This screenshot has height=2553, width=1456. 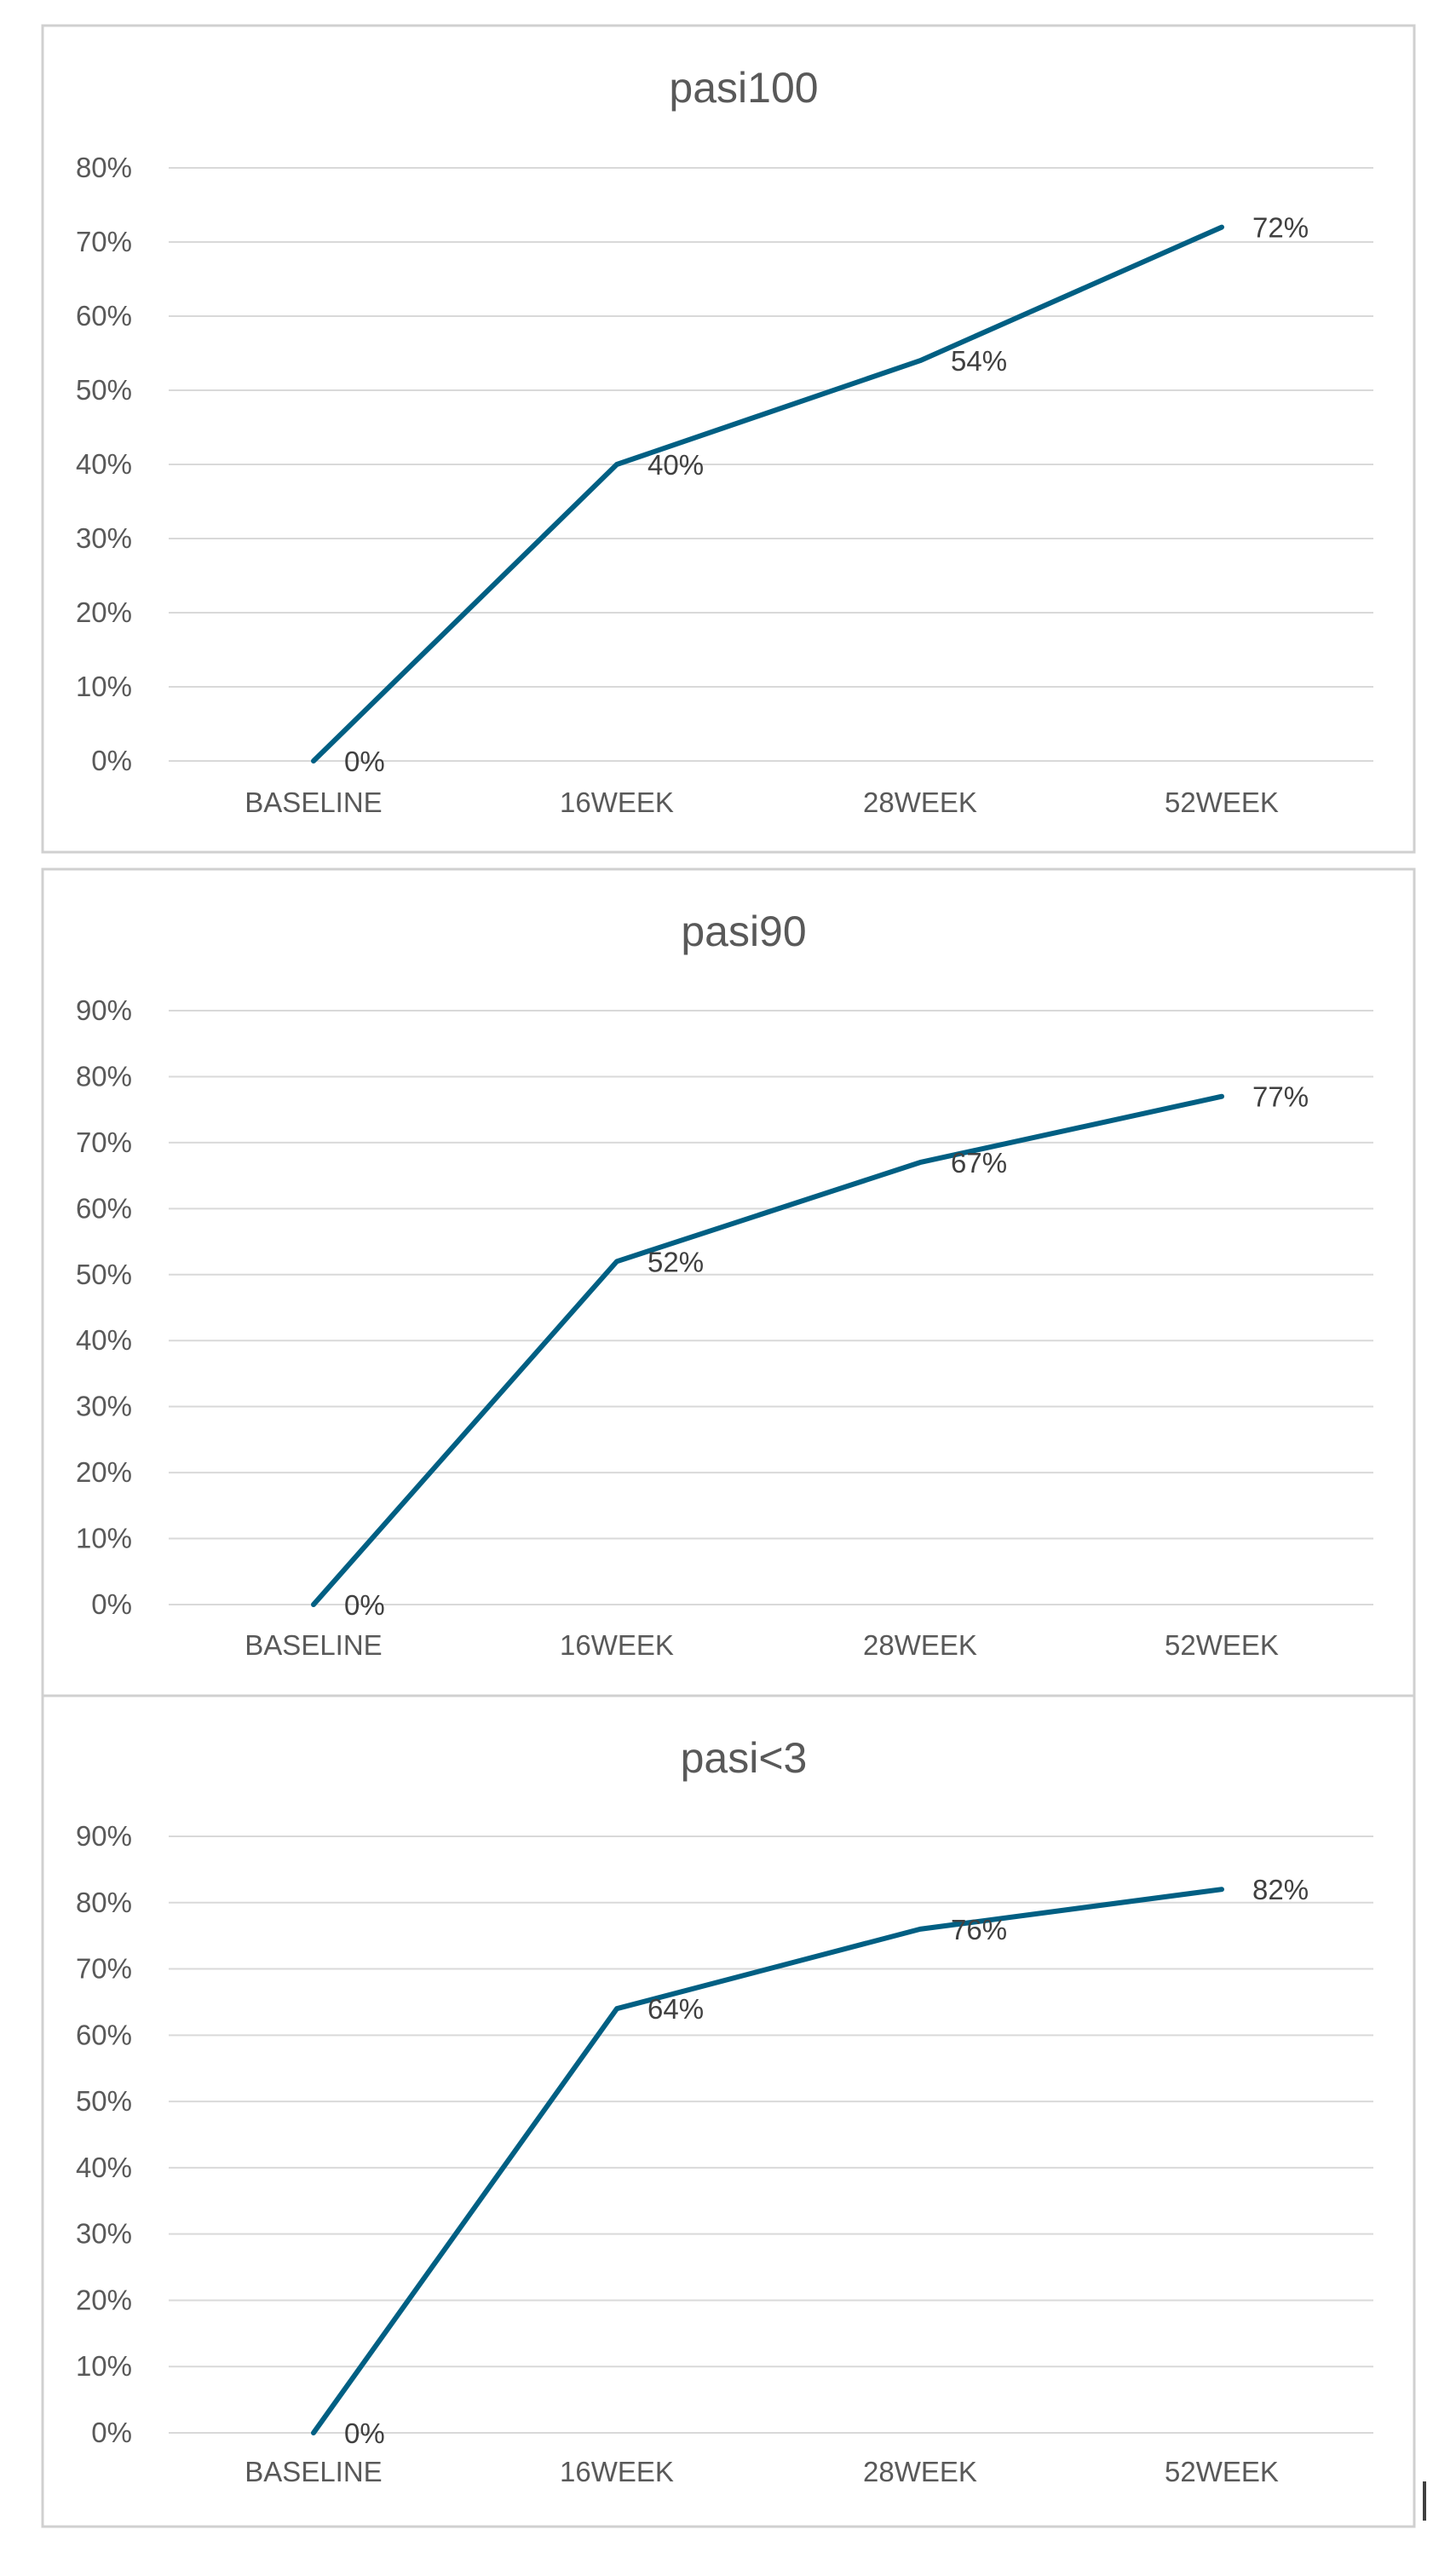 What do you see at coordinates (743, 931) in the screenshot?
I see `chart-title: pasi90` at bounding box center [743, 931].